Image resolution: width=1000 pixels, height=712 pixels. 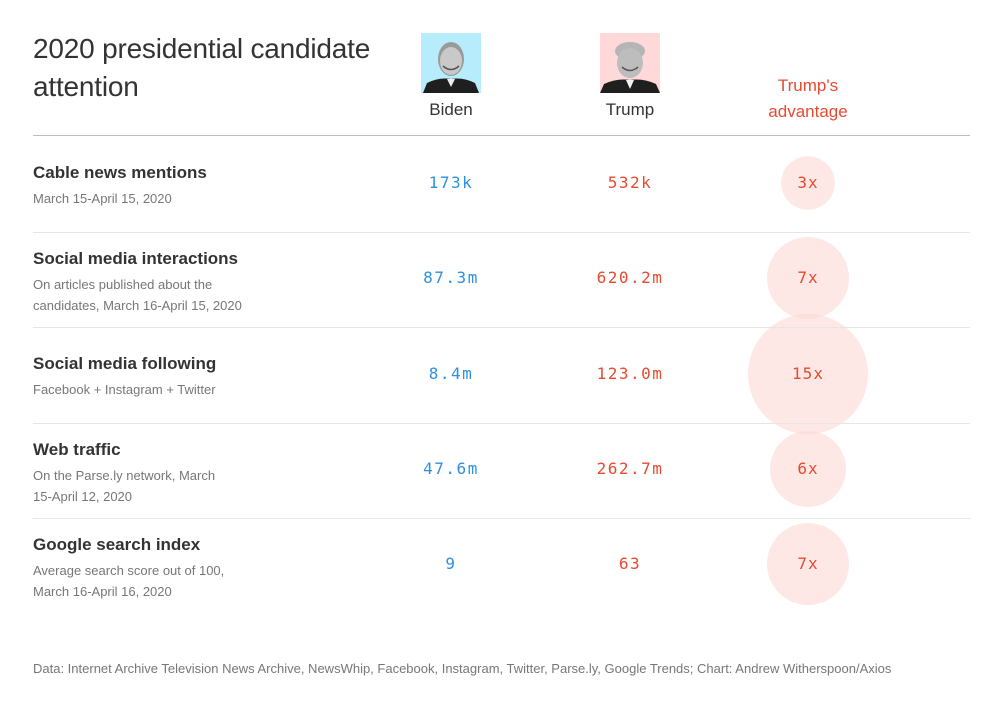 What do you see at coordinates (630, 277) in the screenshot?
I see `trump-value: 620.2m` at bounding box center [630, 277].